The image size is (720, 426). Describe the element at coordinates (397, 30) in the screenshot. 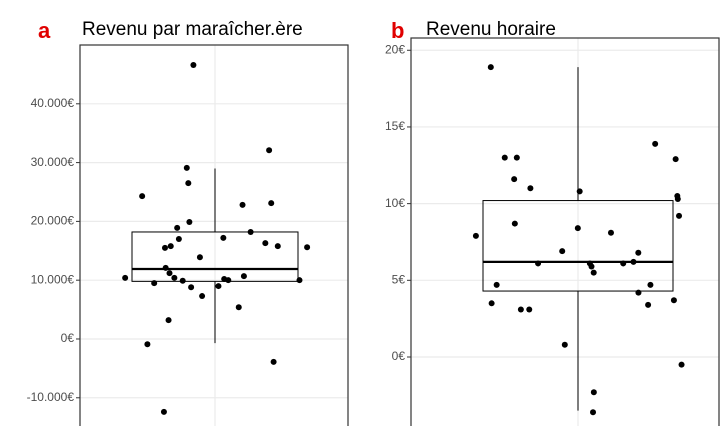

I see `panel-label: b` at that location.